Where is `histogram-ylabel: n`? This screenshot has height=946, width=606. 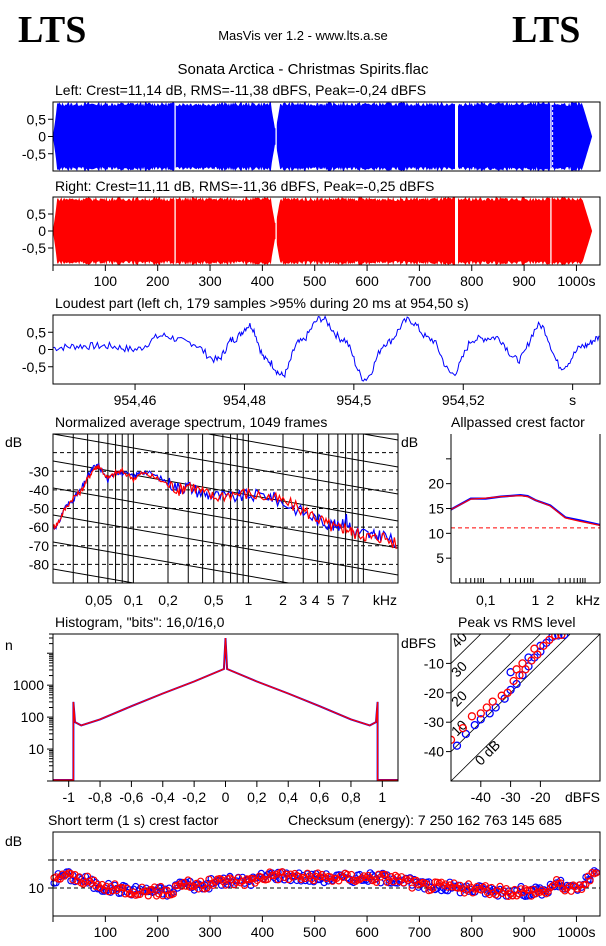 histogram-ylabel: n is located at coordinates (9, 645).